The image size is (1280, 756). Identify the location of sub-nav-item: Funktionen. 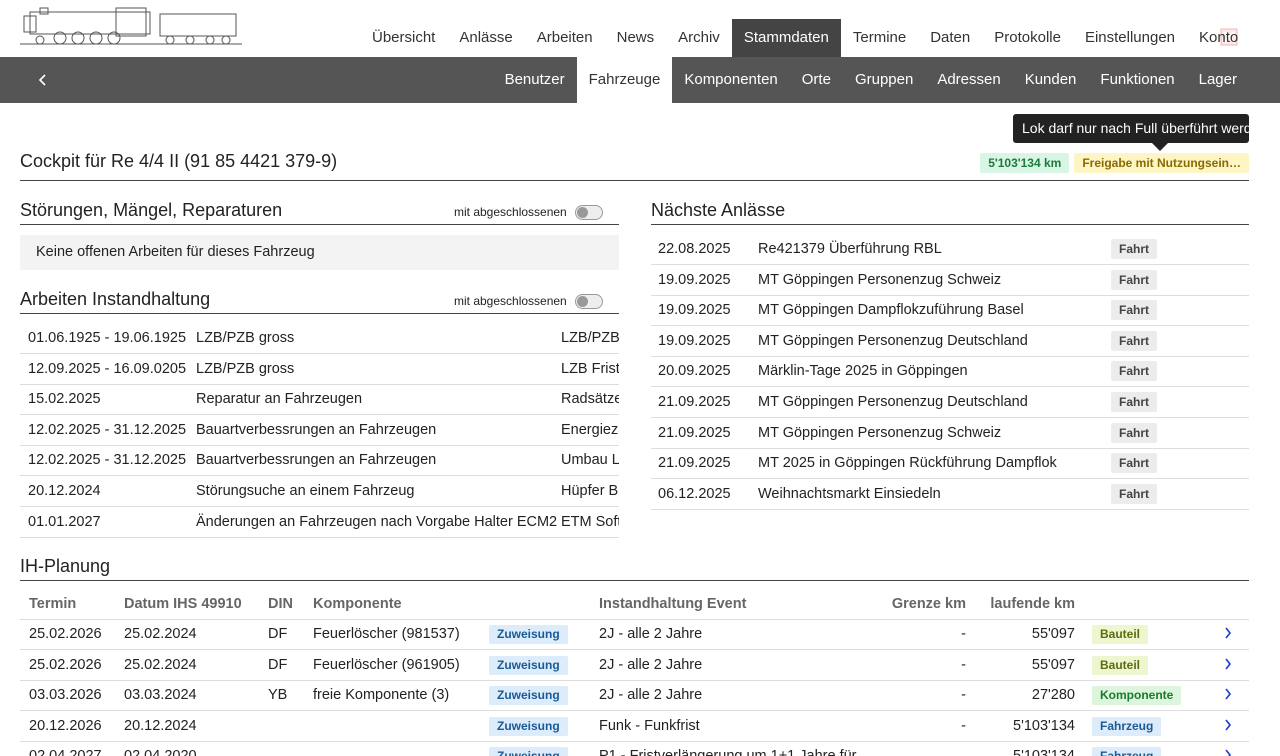
(1137, 79).